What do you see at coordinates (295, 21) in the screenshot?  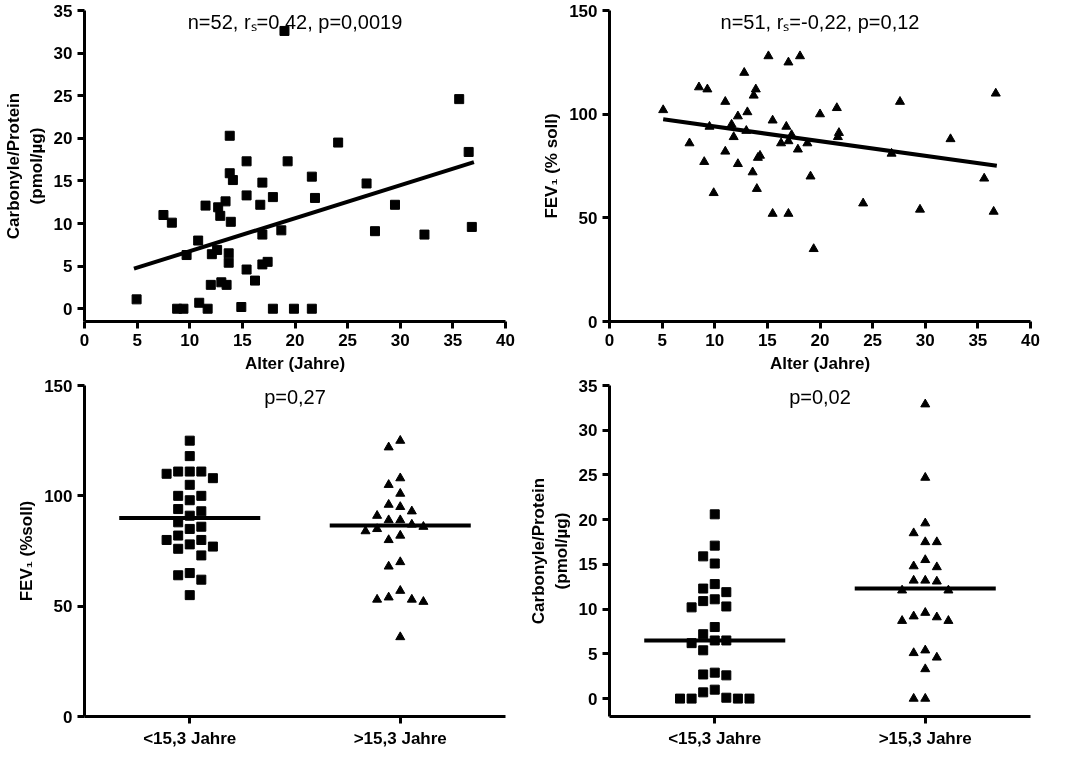 I see `annotation: n=52, rₛ=0,42, p=0,0019` at bounding box center [295, 21].